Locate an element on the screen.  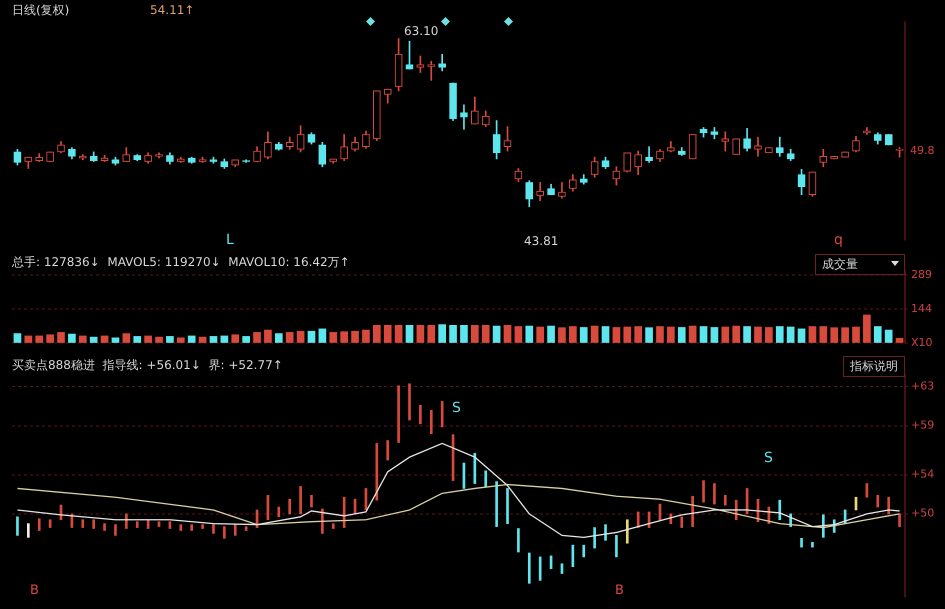
y-tick-label: +59 is located at coordinates (922, 425).